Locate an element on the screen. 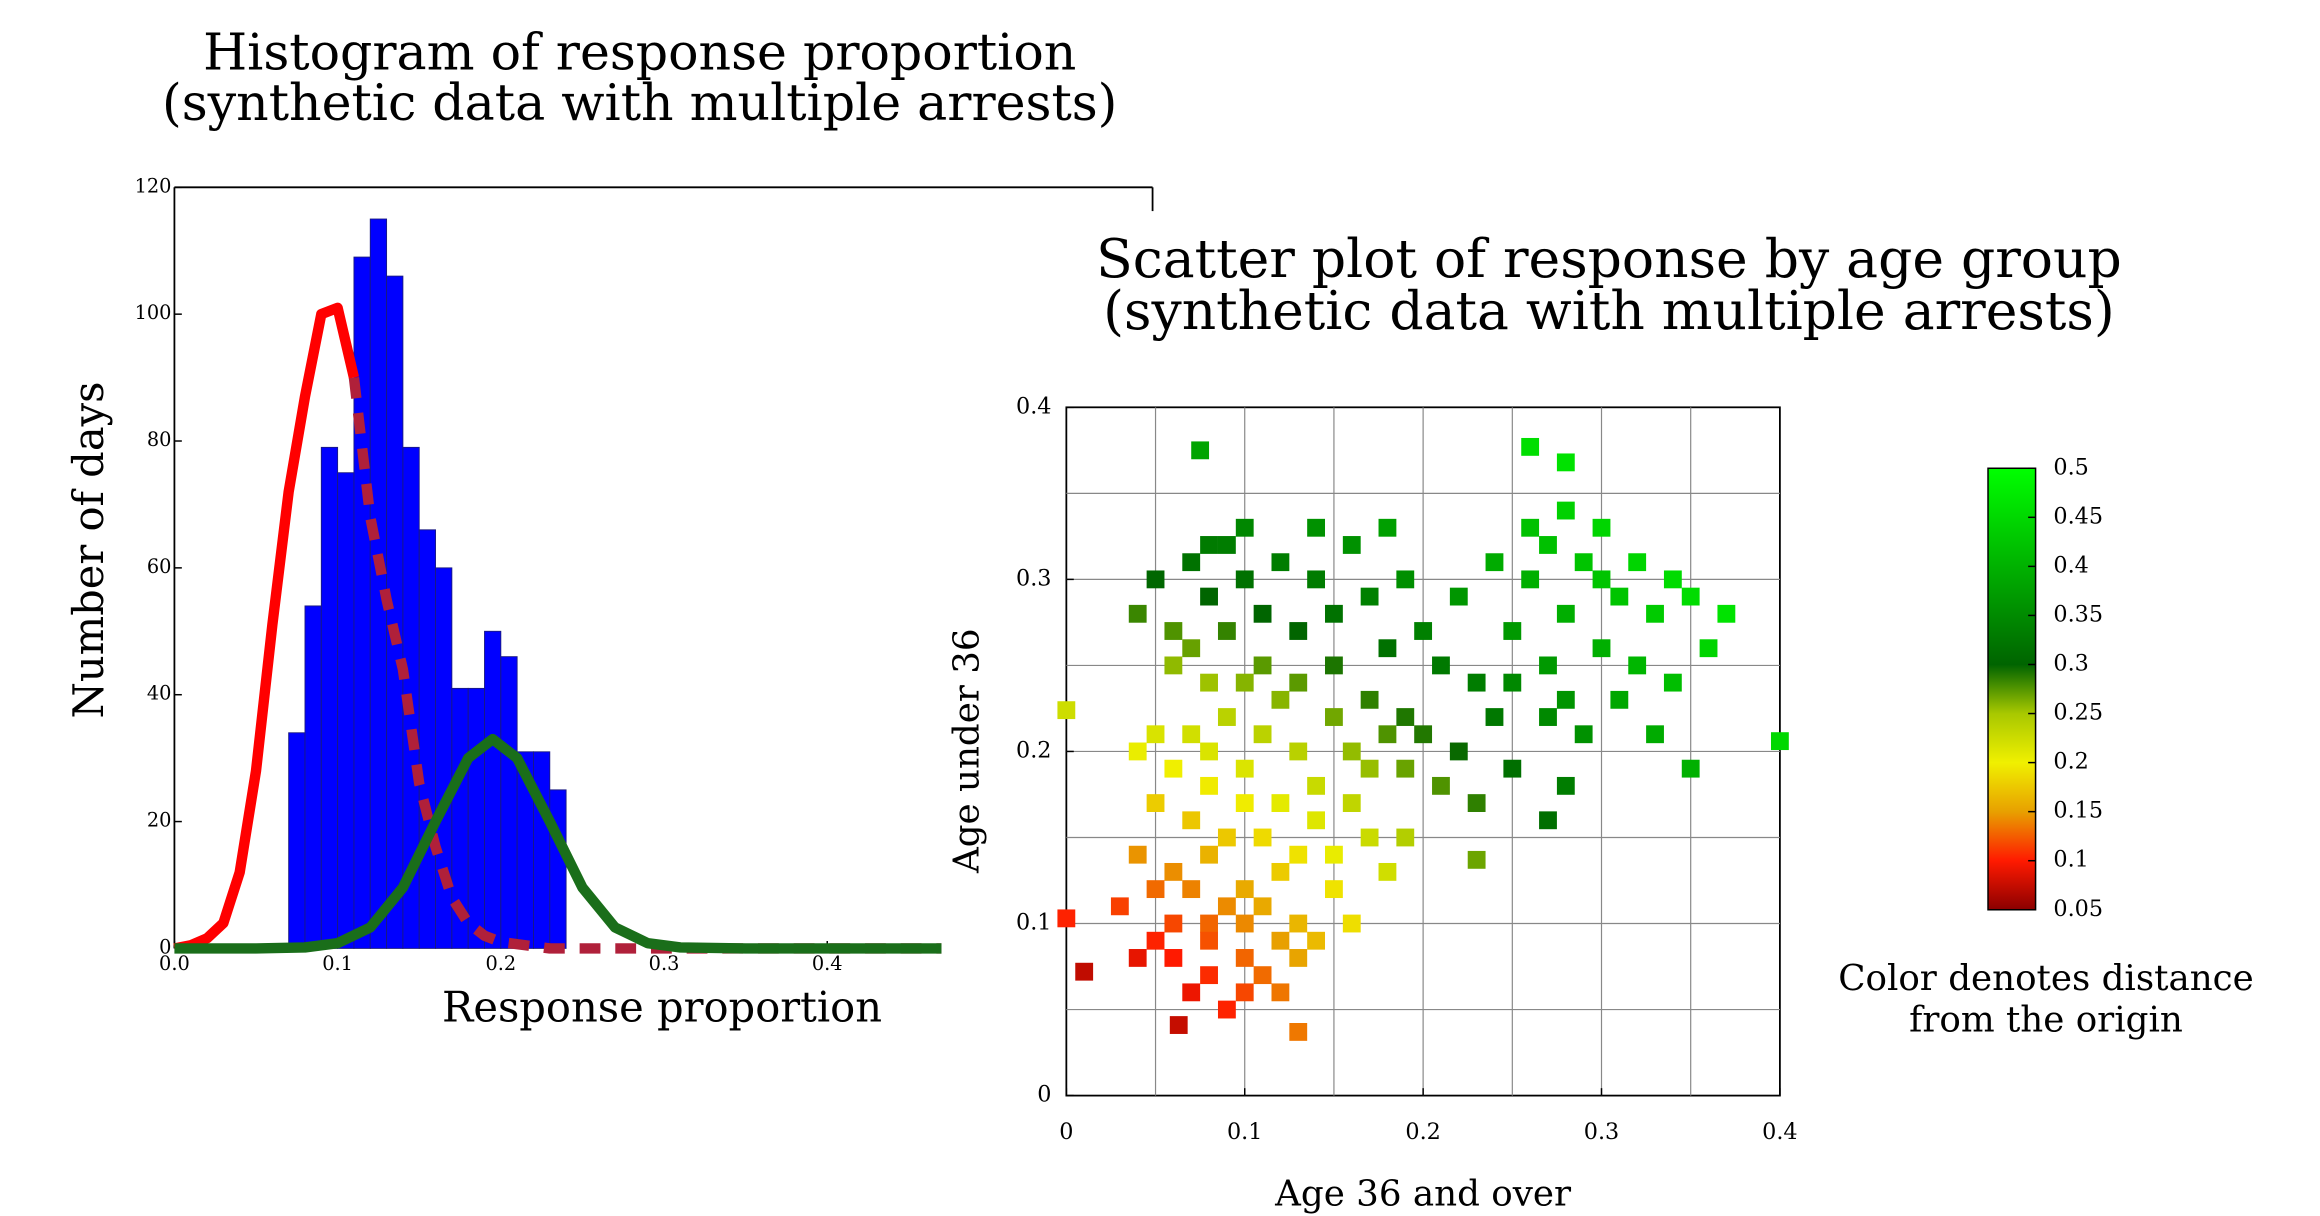  y-tick-label: 0.3 is located at coordinates (1033, 578).